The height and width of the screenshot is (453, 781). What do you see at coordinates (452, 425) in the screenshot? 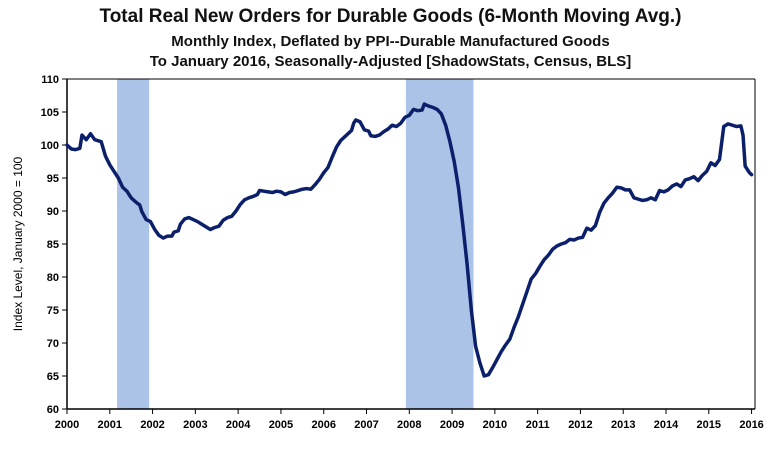
I see `x-tick-label: 2009` at bounding box center [452, 425].